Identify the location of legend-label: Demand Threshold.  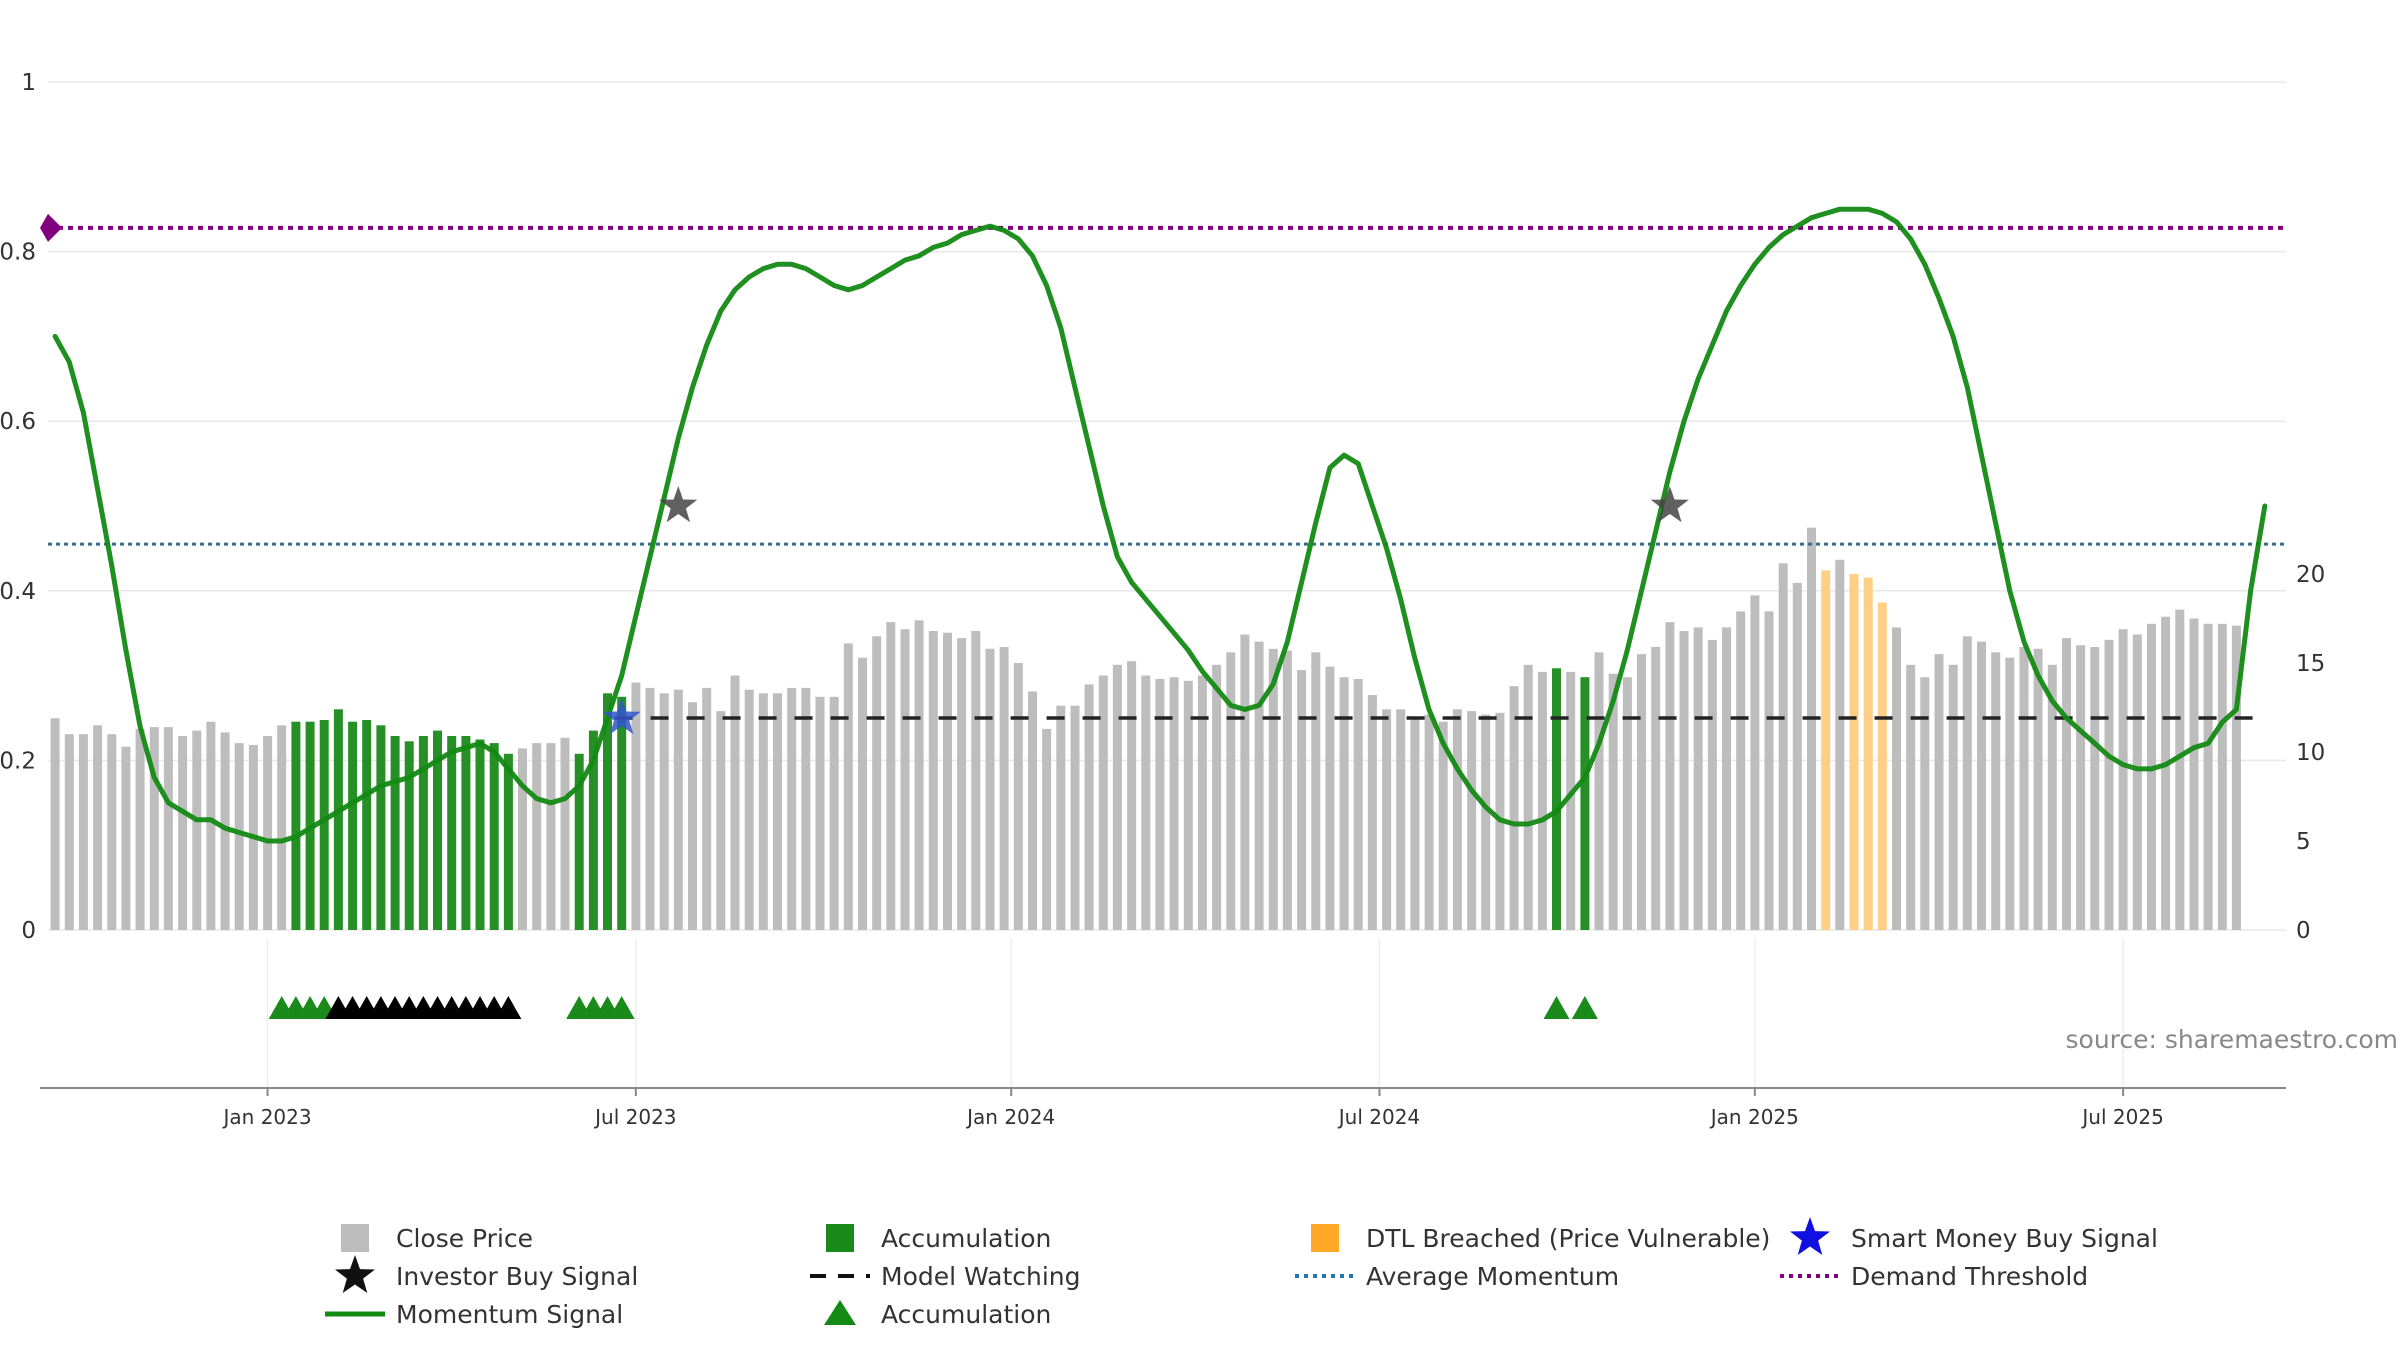
(1969, 1276).